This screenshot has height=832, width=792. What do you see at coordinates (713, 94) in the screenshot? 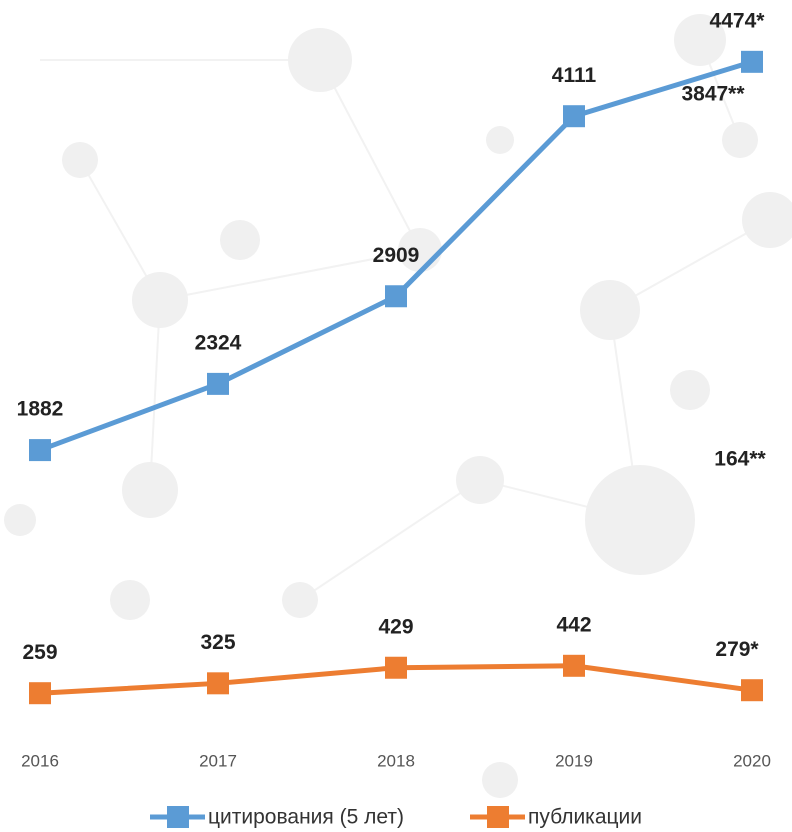
I see `annotation: 3847**` at bounding box center [713, 94].